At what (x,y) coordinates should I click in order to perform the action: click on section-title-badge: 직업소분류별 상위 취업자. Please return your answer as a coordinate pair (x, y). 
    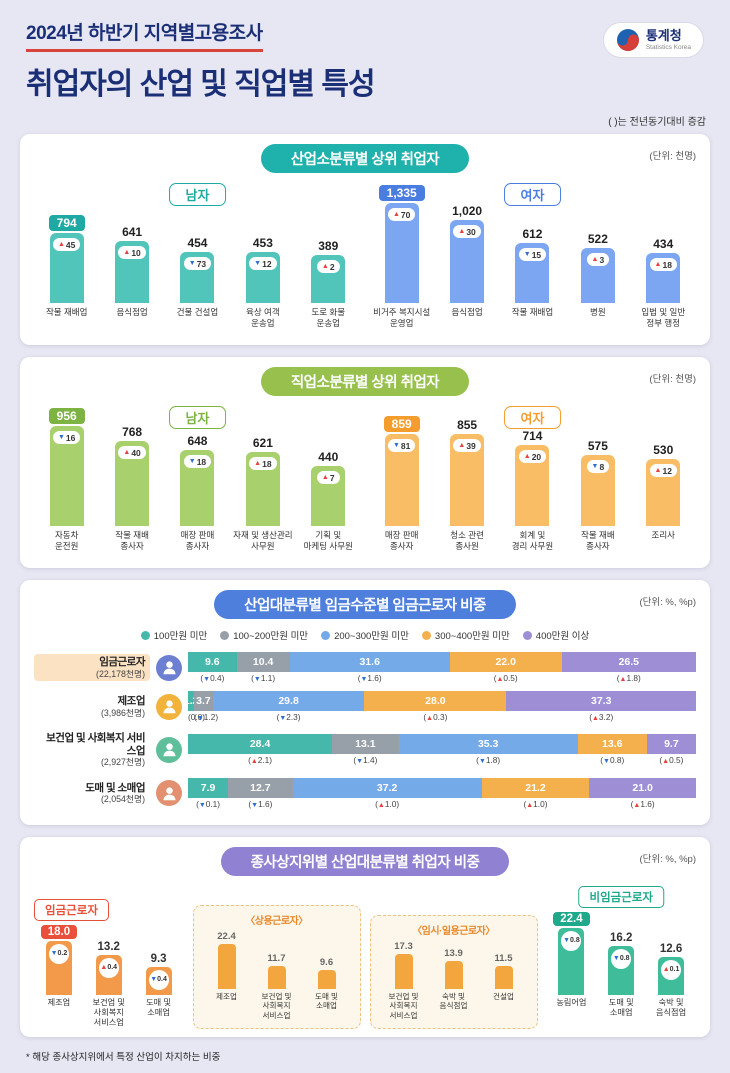
    Looking at the image, I should click on (365, 381).